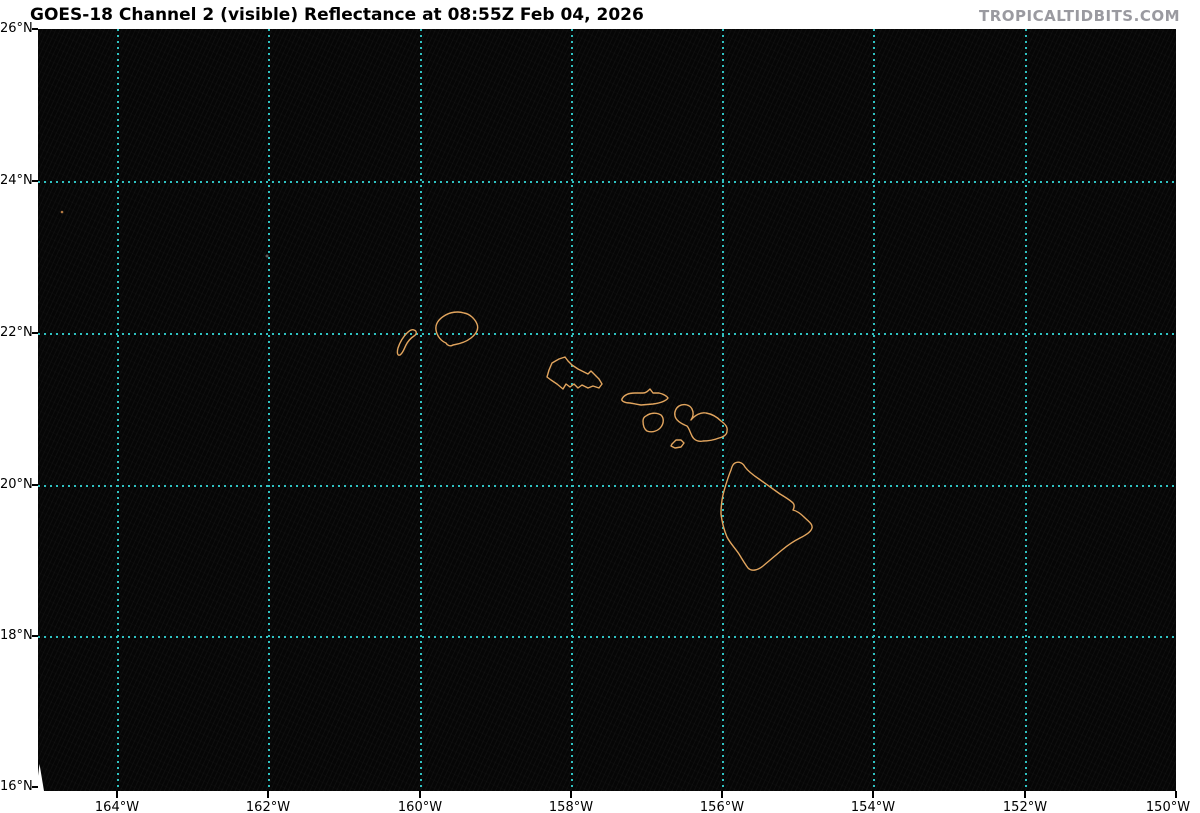 This screenshot has height=813, width=1200. What do you see at coordinates (607, 637) in the screenshot?
I see `gridline-18n` at bounding box center [607, 637].